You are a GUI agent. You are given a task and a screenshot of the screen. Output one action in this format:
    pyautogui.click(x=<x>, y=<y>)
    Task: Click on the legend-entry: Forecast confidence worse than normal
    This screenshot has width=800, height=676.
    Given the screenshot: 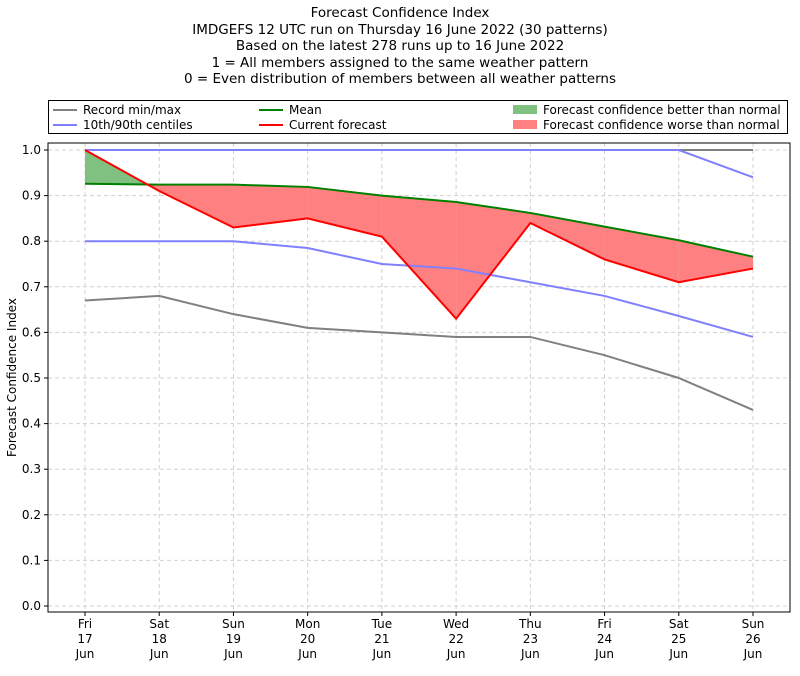 What is the action you would take?
    pyautogui.click(x=646, y=124)
    